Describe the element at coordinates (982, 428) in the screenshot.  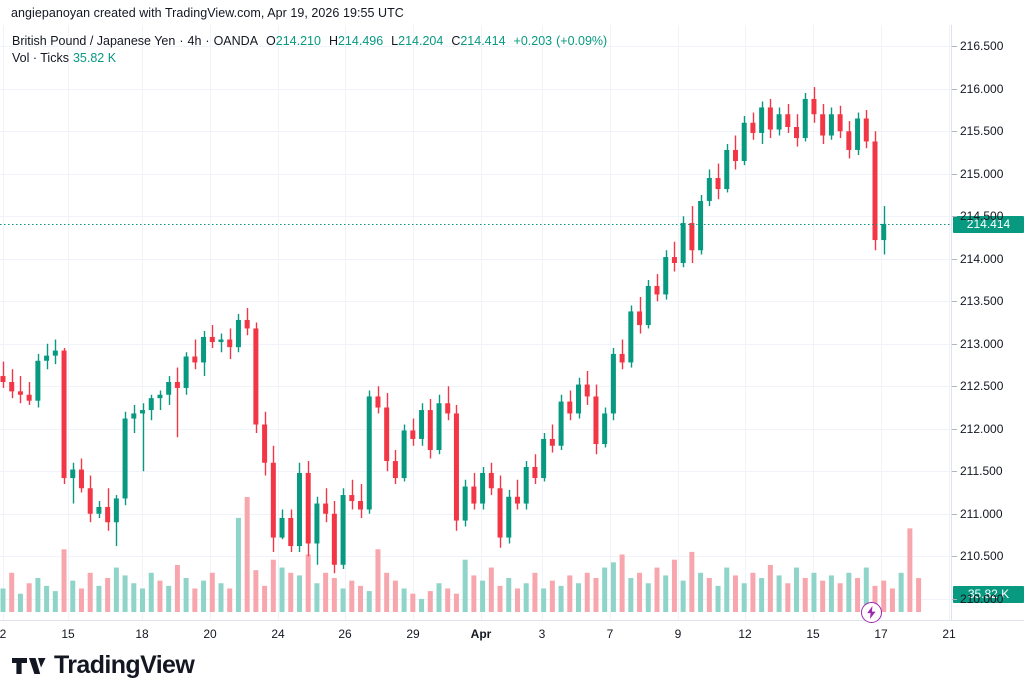
I see `price-tick-label: 212.000` at that location.